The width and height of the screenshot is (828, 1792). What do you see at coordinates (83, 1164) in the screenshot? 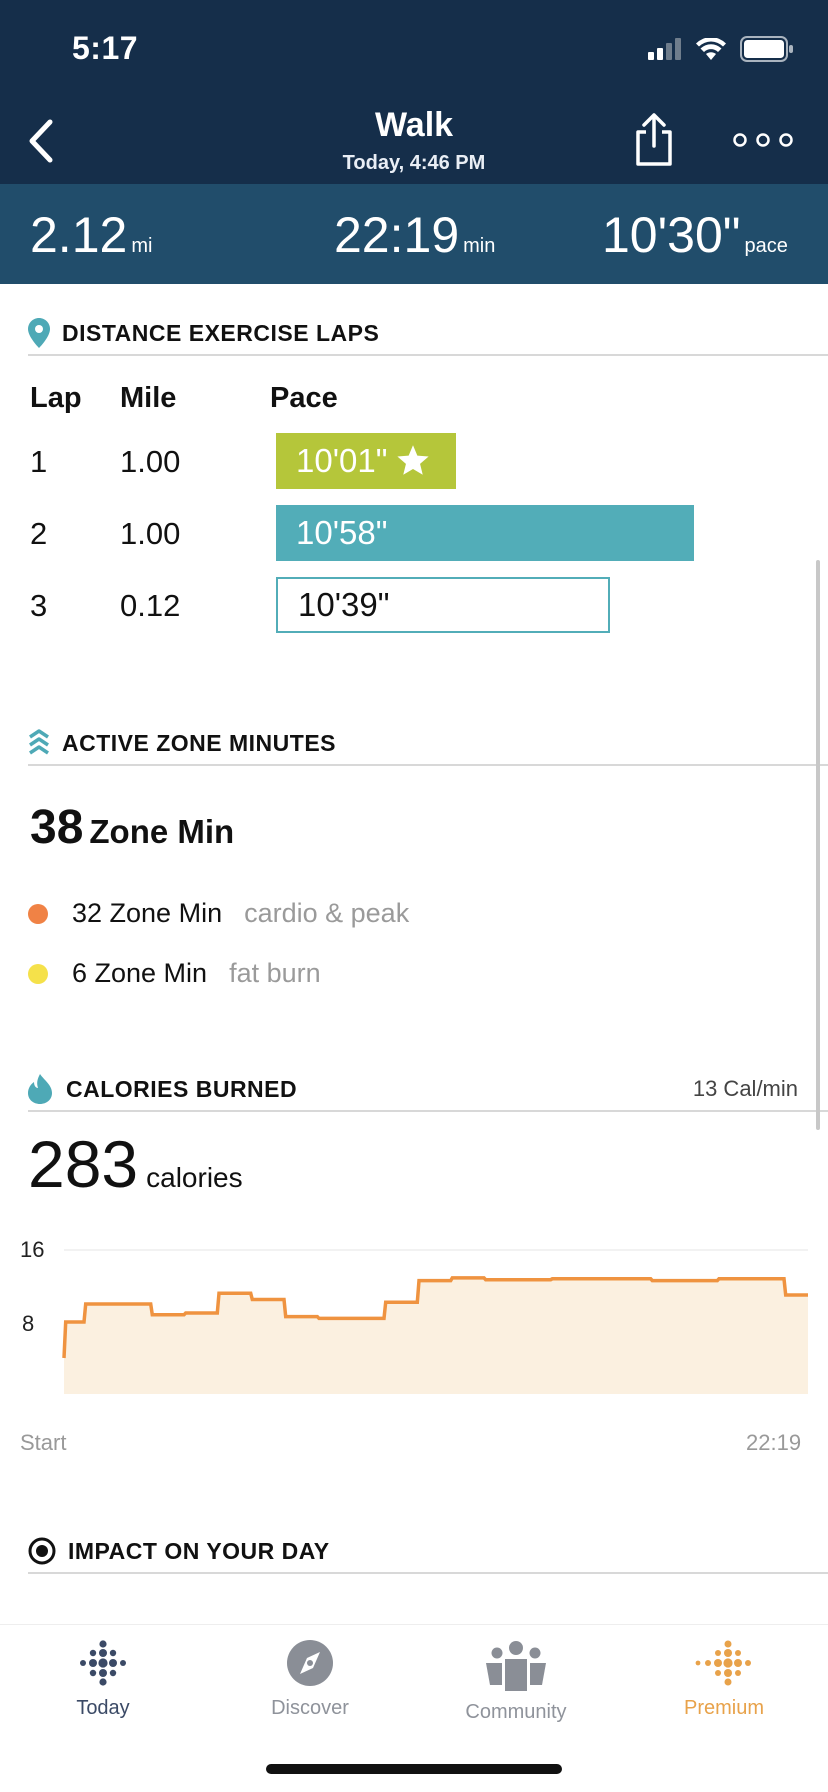
I see `calories-value: 283` at bounding box center [83, 1164].